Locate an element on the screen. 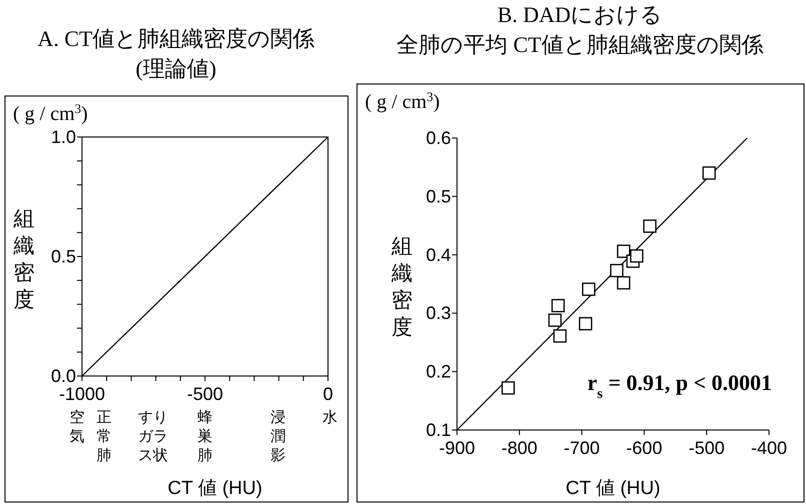 The image size is (806, 504). text: すりガラス状 is located at coordinates (153, 436).